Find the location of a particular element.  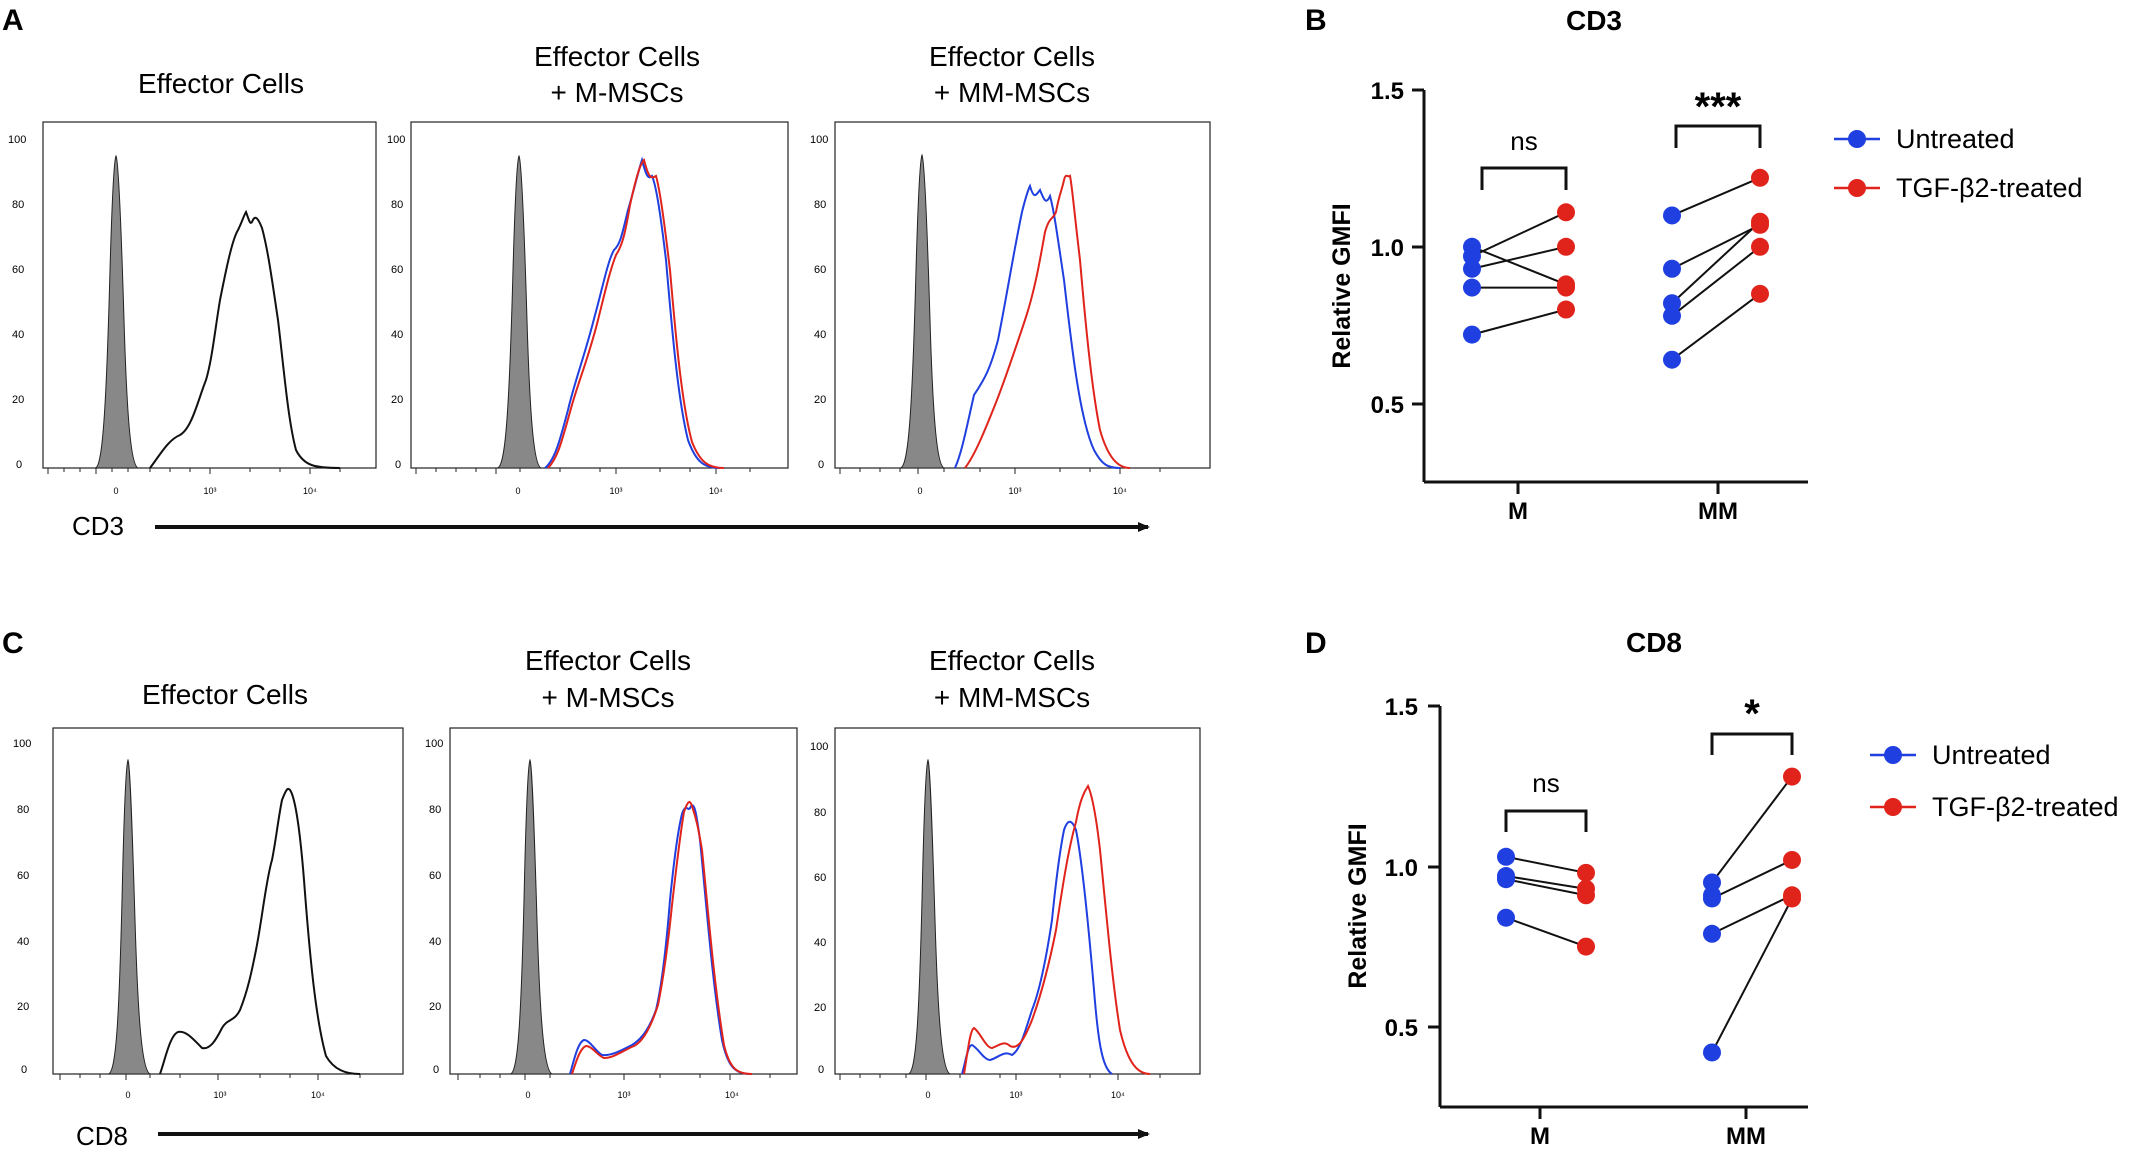

cd8-hist-2-frame is located at coordinates (623, 901).